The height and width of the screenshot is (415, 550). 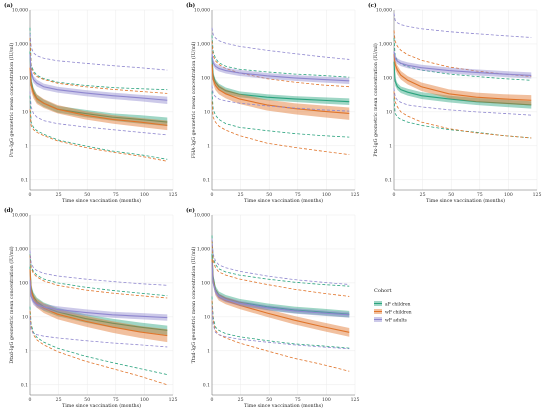 I want to click on legend: Cohort aP children wP children wP adults, so click(x=393, y=306).